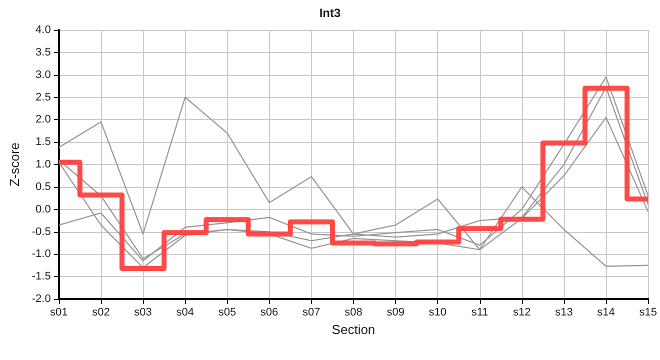 This screenshot has height=360, width=660. I want to click on x-tick-label: s08, so click(353, 312).